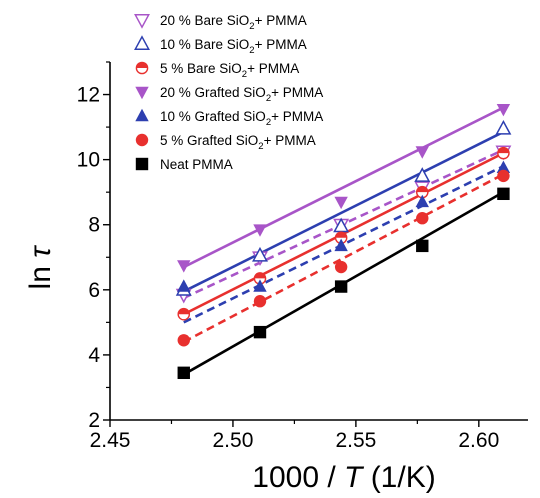 This screenshot has width=540, height=498. I want to click on y-tick-label: 4, so click(94, 355).